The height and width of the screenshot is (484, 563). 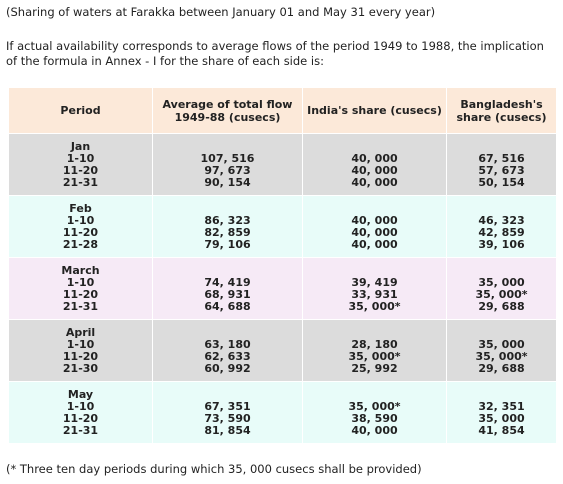 I want to click on value: 86, 323, so click(x=227, y=220).